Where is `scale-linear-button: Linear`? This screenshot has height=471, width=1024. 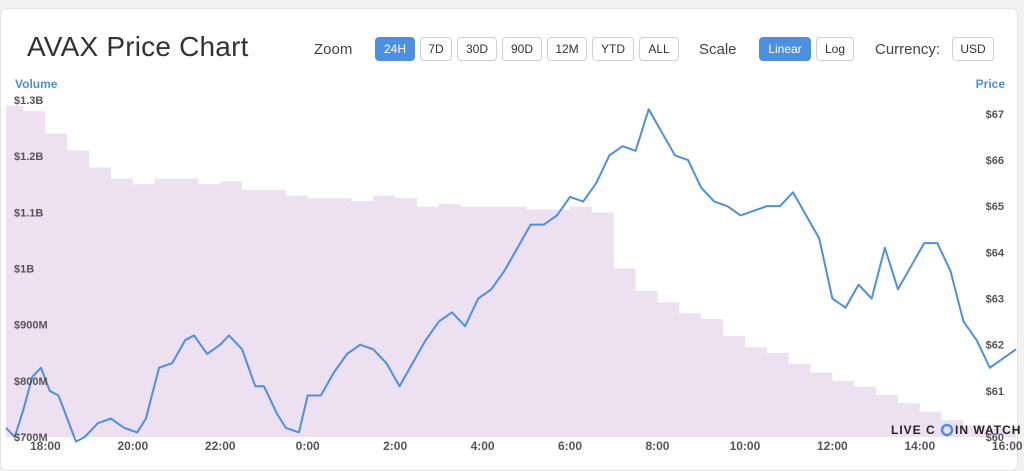
scale-linear-button: Linear is located at coordinates (785, 49).